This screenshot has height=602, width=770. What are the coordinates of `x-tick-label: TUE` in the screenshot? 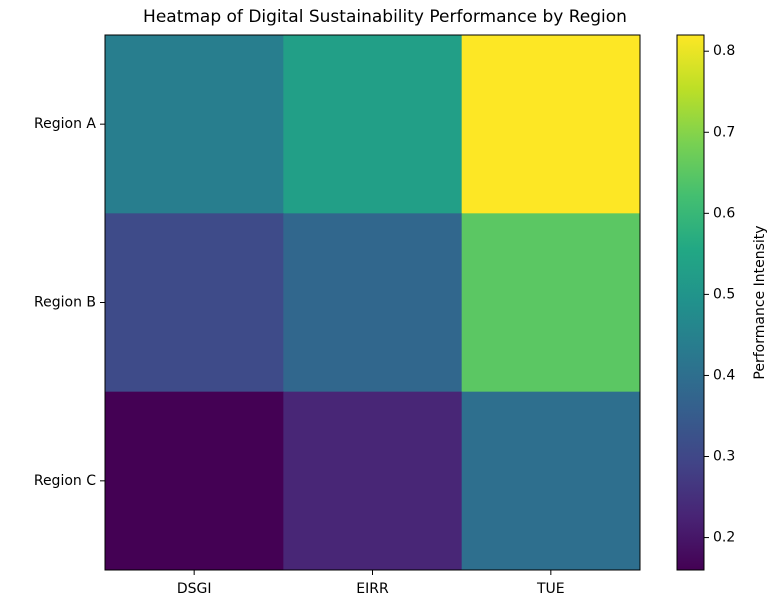 It's located at (550, 589).